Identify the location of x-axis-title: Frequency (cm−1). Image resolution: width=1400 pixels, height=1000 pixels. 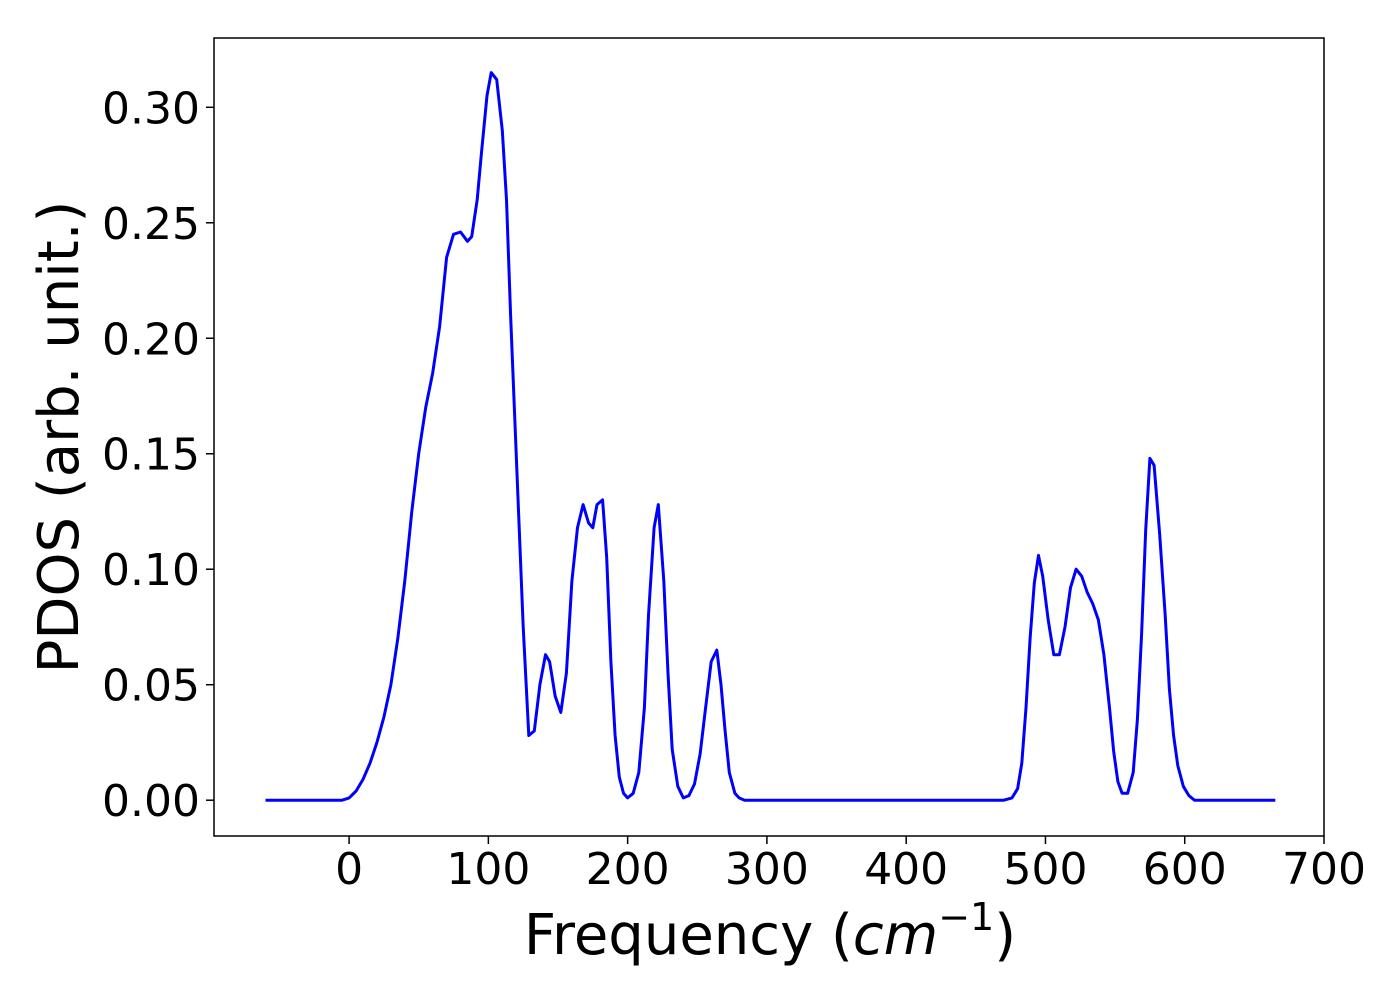
(770, 931).